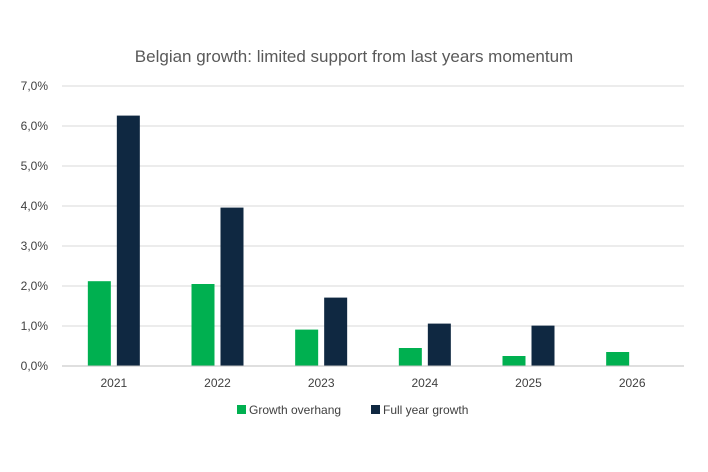 Image resolution: width=708 pixels, height=472 pixels. Describe the element at coordinates (321, 383) in the screenshot. I see `x-tick-label: 2023` at that location.